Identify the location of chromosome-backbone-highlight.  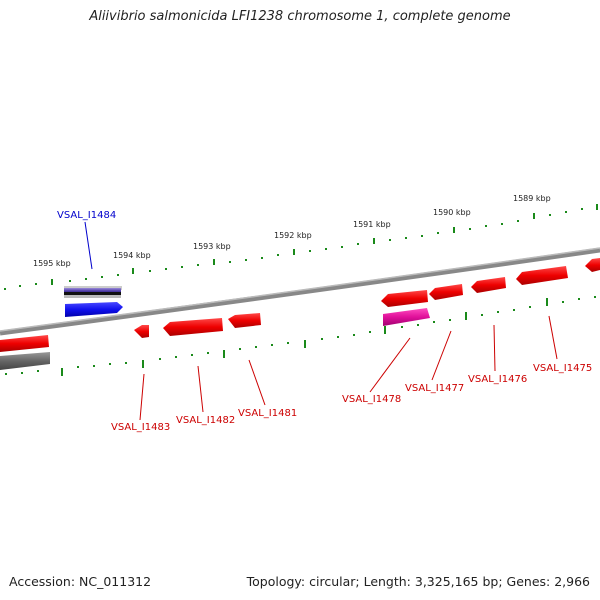
(300, 289).